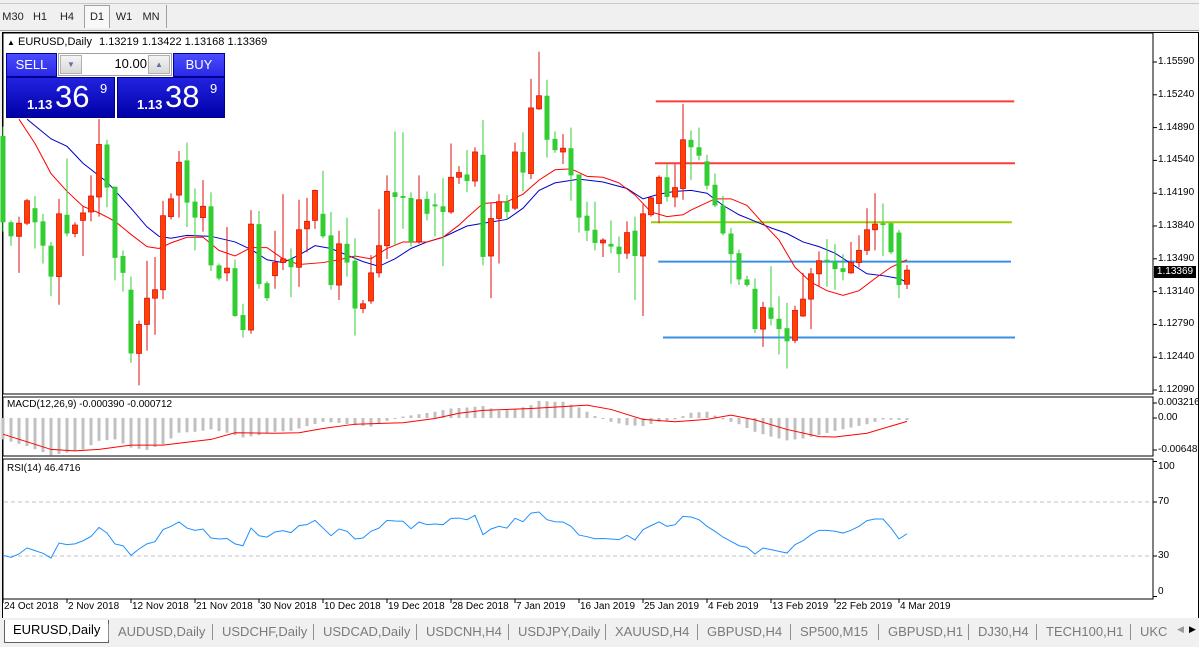 The width and height of the screenshot is (1199, 647). Describe the element at coordinates (1192, 629) in the screenshot. I see `tabs-scroll-right-icon: ▶` at that location.